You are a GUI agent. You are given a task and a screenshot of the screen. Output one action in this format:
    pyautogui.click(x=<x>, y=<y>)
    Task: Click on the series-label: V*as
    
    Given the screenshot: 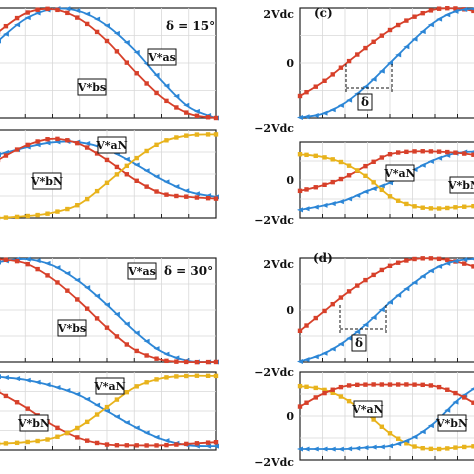 What is the action you would take?
    pyautogui.click(x=141, y=271)
    